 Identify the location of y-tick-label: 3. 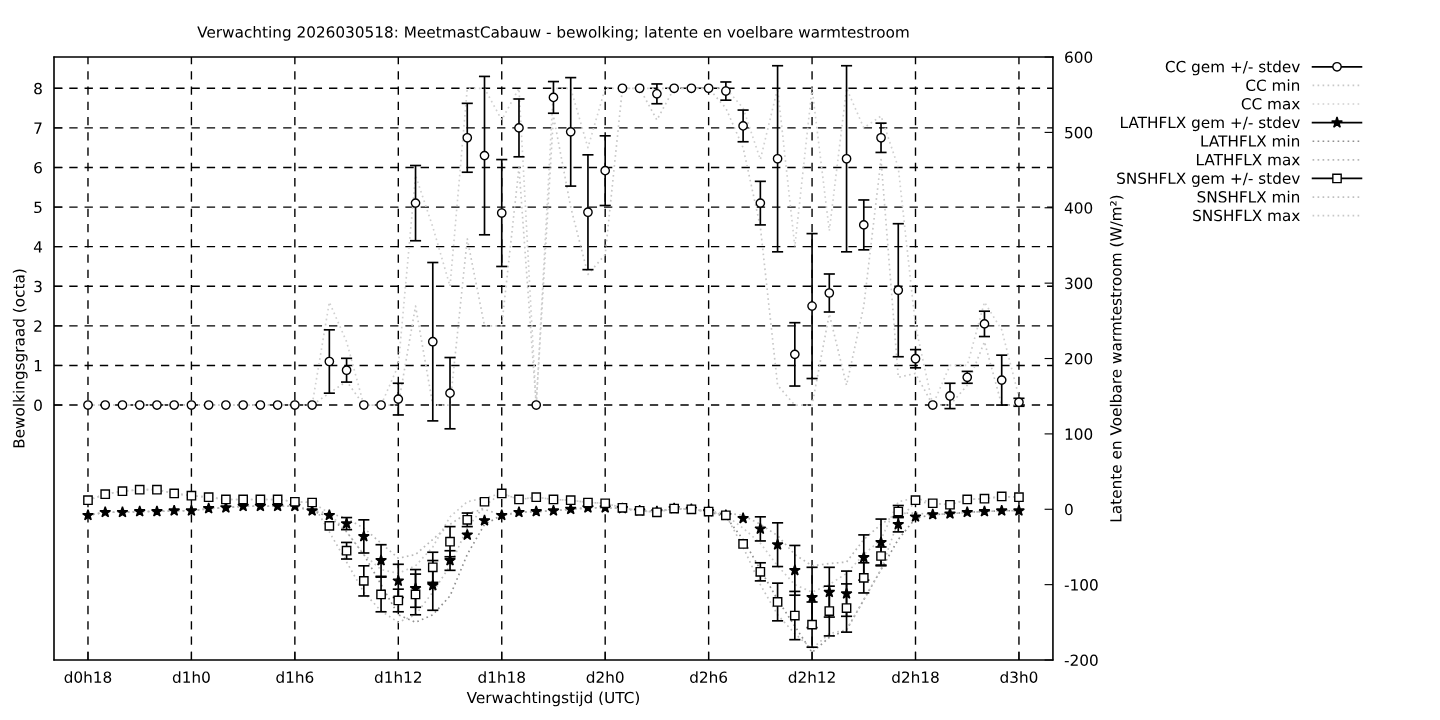
(38, 286).